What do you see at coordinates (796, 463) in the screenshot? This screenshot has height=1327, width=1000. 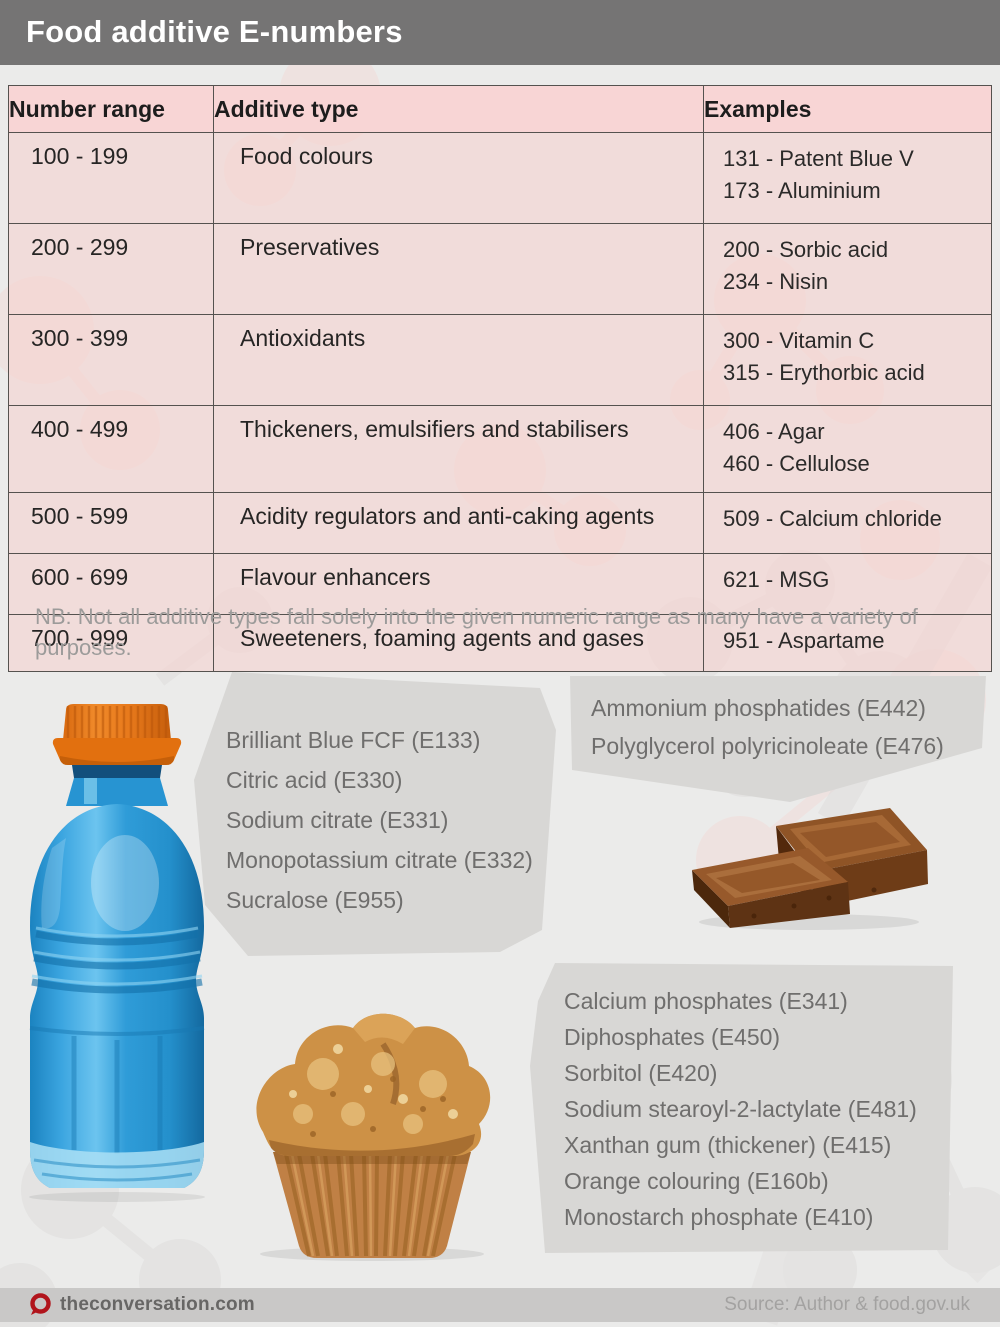 I see `example-line: 460 - Cellulose` at bounding box center [796, 463].